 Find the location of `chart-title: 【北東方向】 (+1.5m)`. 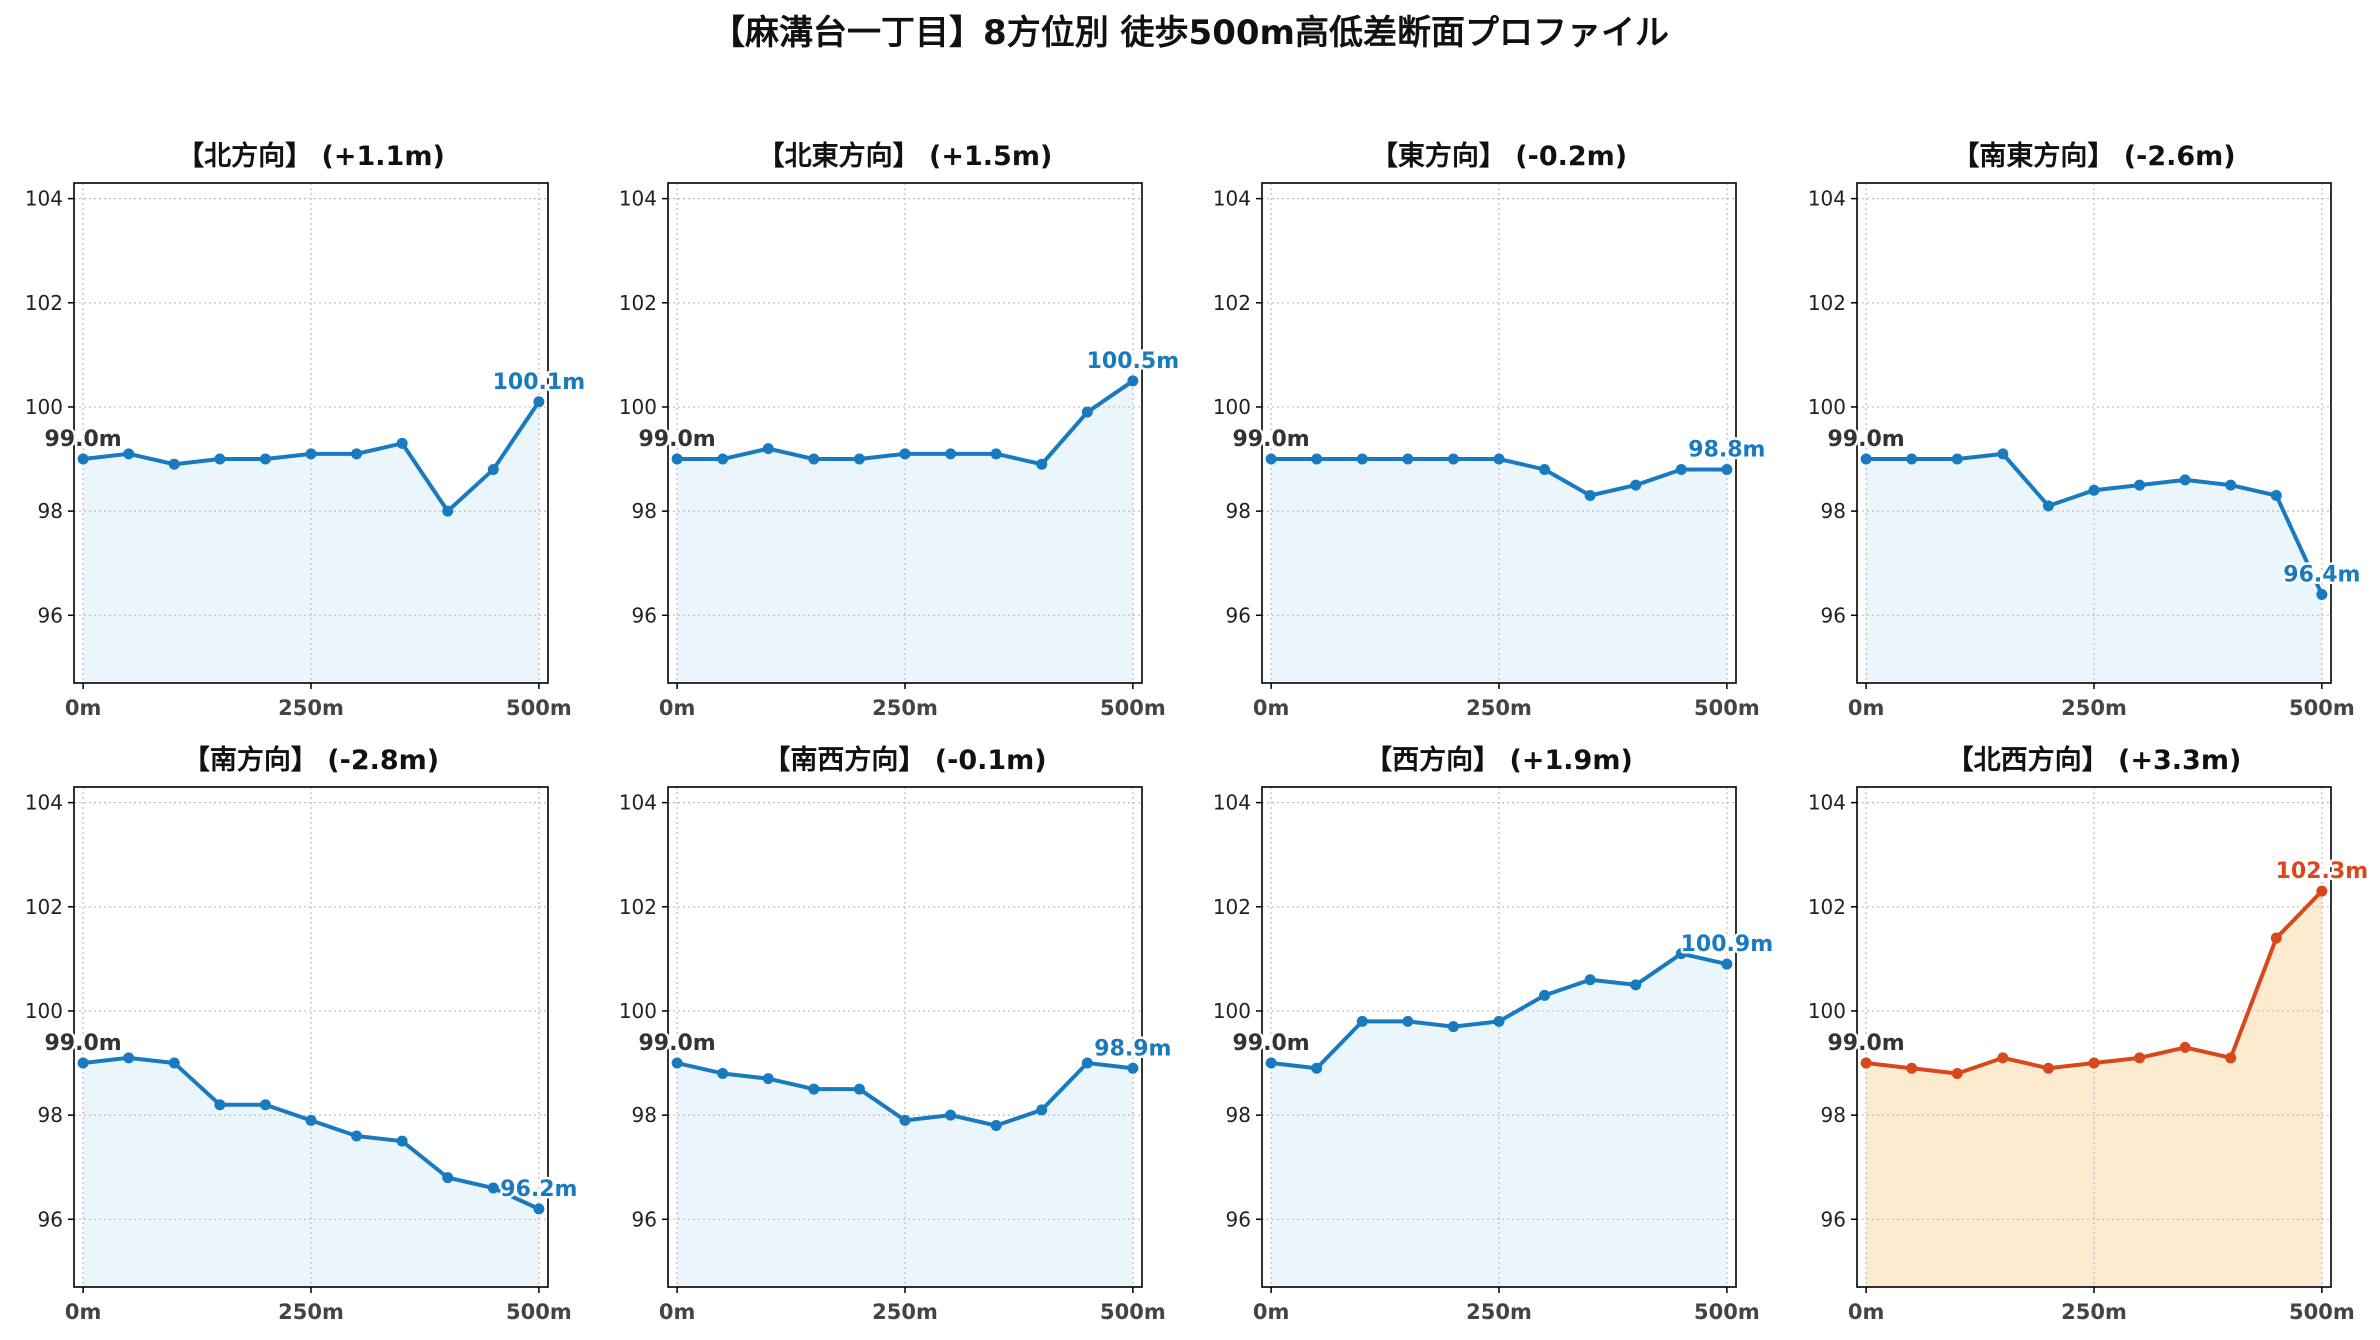

chart-title: 【北東方向】 (+1.5m) is located at coordinates (905, 156).